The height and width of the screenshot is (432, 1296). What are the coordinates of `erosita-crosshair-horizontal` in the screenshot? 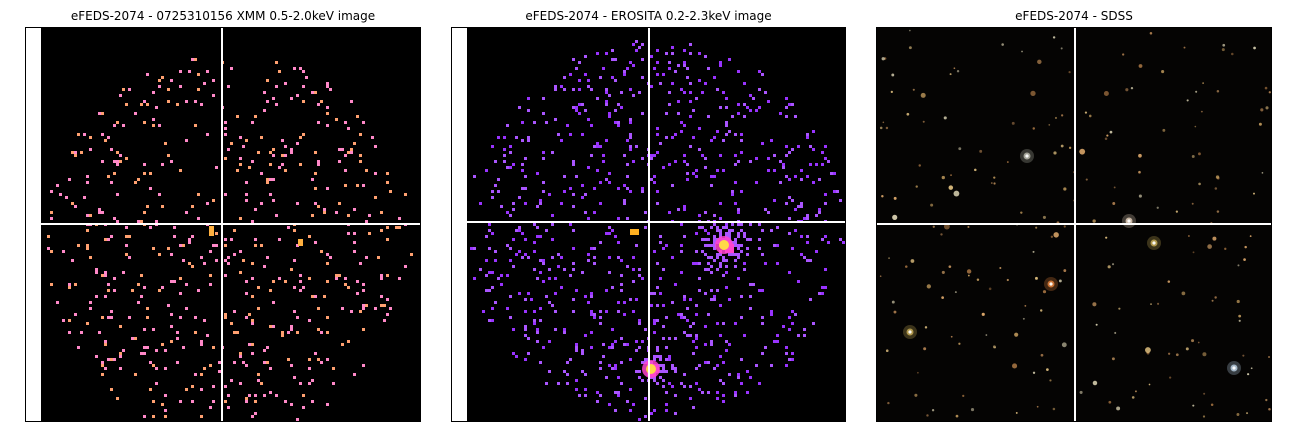 It's located at (656, 222).